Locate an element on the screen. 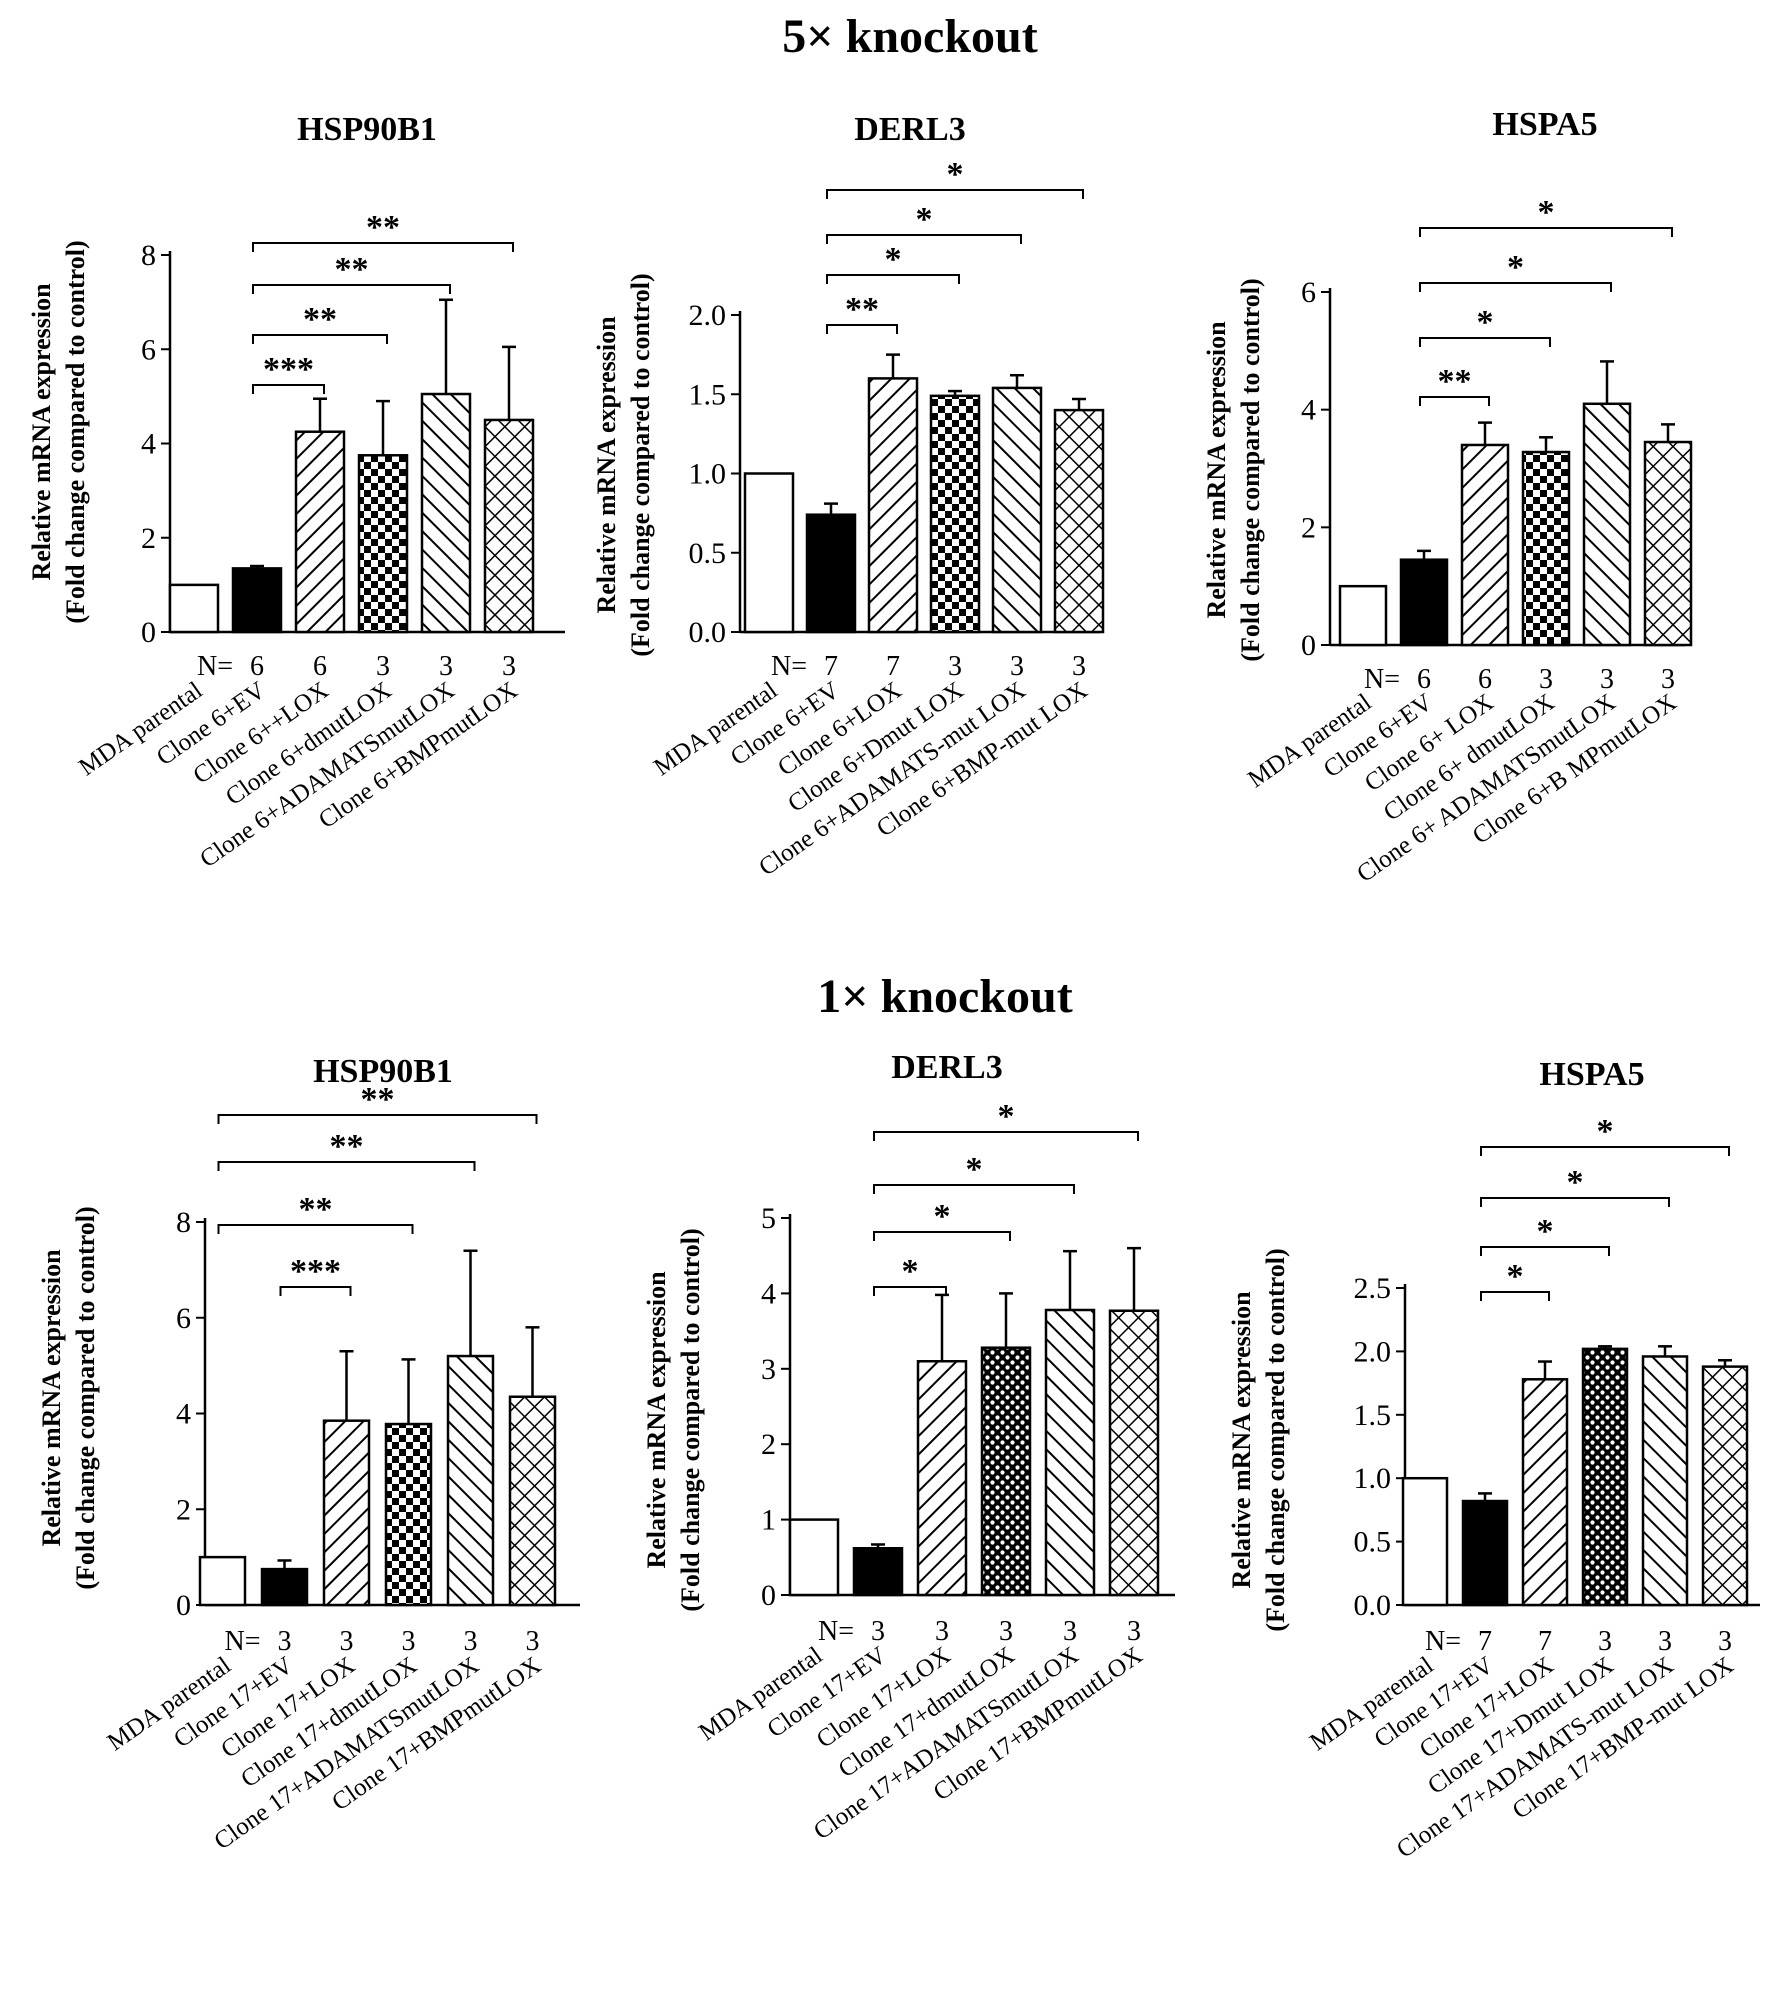  y-tick-label: 2.0 is located at coordinates (708, 315).